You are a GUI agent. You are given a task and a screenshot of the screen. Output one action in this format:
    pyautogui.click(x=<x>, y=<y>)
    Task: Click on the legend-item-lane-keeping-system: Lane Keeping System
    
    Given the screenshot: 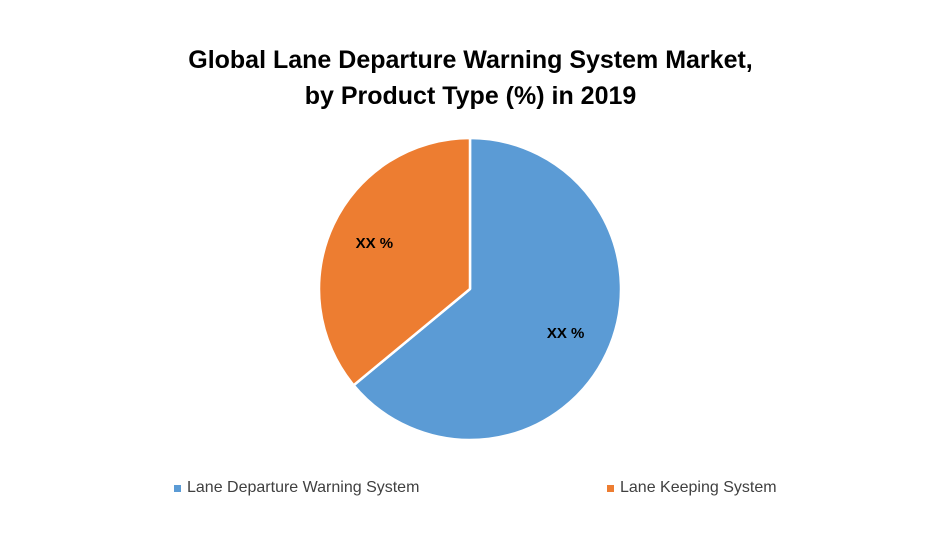 What is the action you would take?
    pyautogui.click(x=692, y=488)
    